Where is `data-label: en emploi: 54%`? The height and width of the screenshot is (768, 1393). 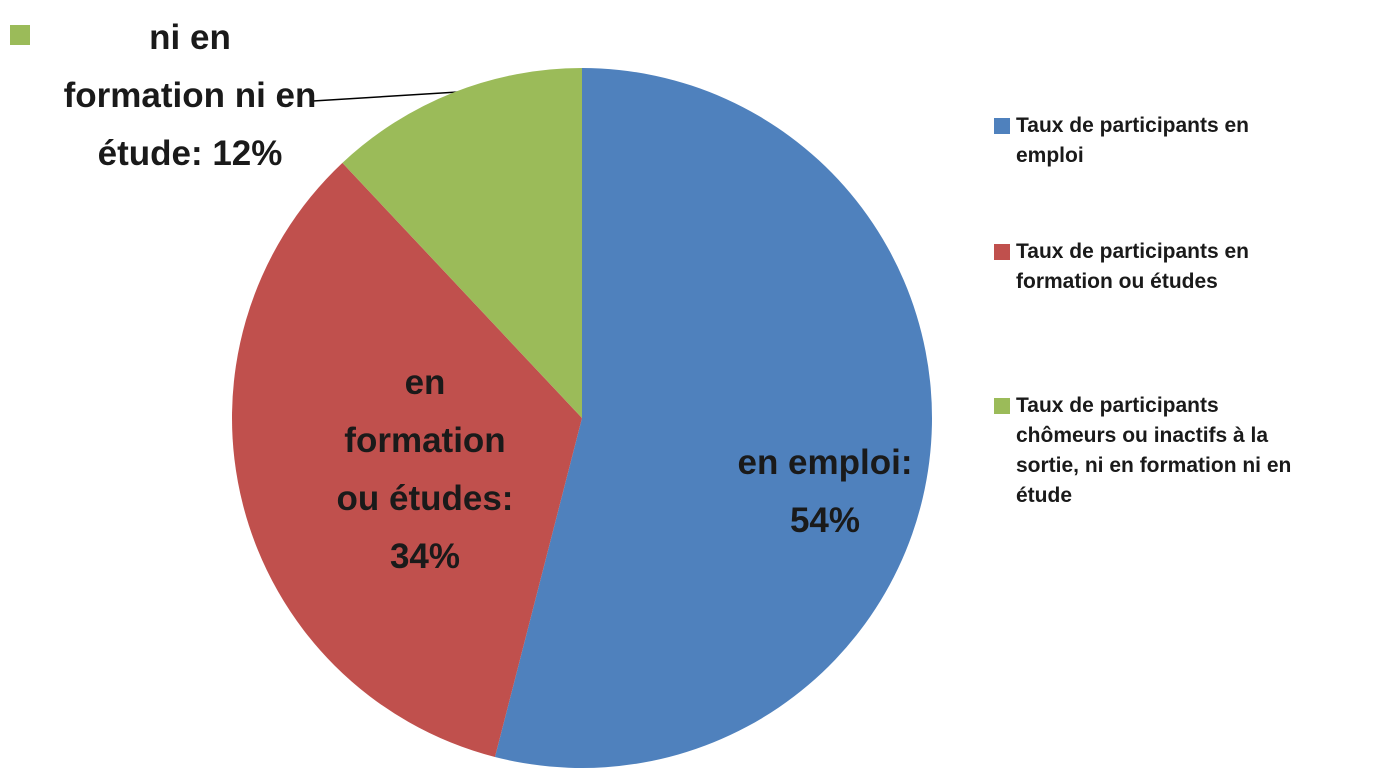
data-label: en emploi: 54% is located at coordinates (824, 491).